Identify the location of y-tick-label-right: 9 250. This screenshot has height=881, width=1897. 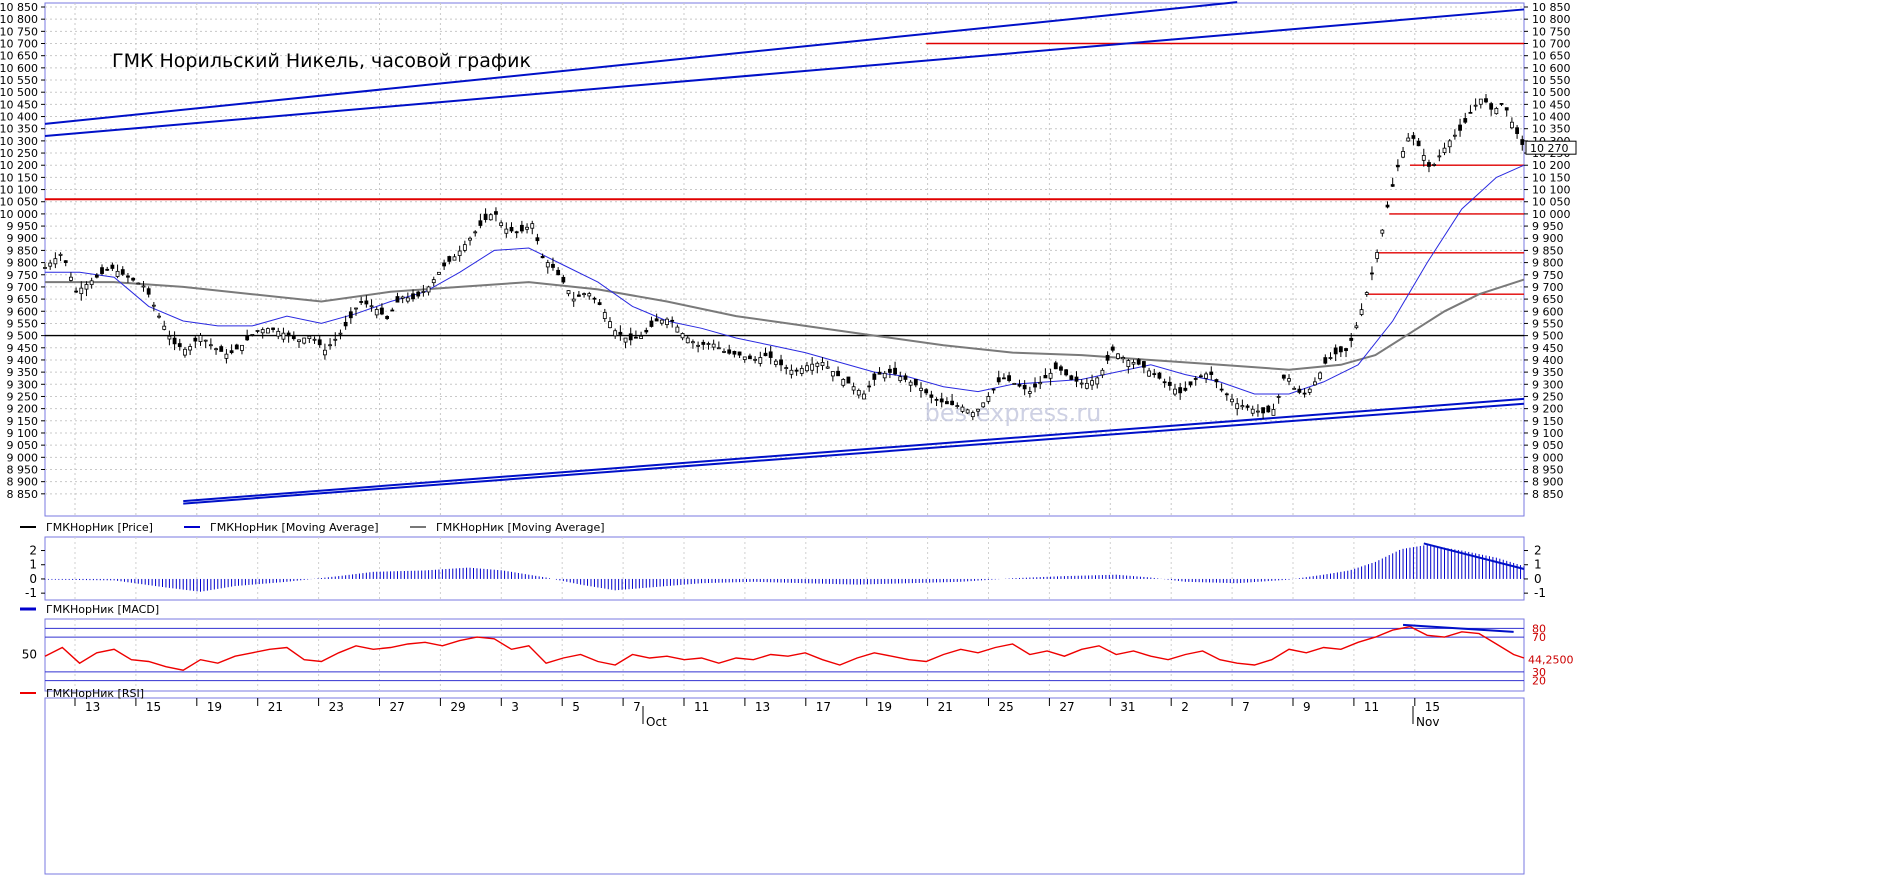
(1548, 396).